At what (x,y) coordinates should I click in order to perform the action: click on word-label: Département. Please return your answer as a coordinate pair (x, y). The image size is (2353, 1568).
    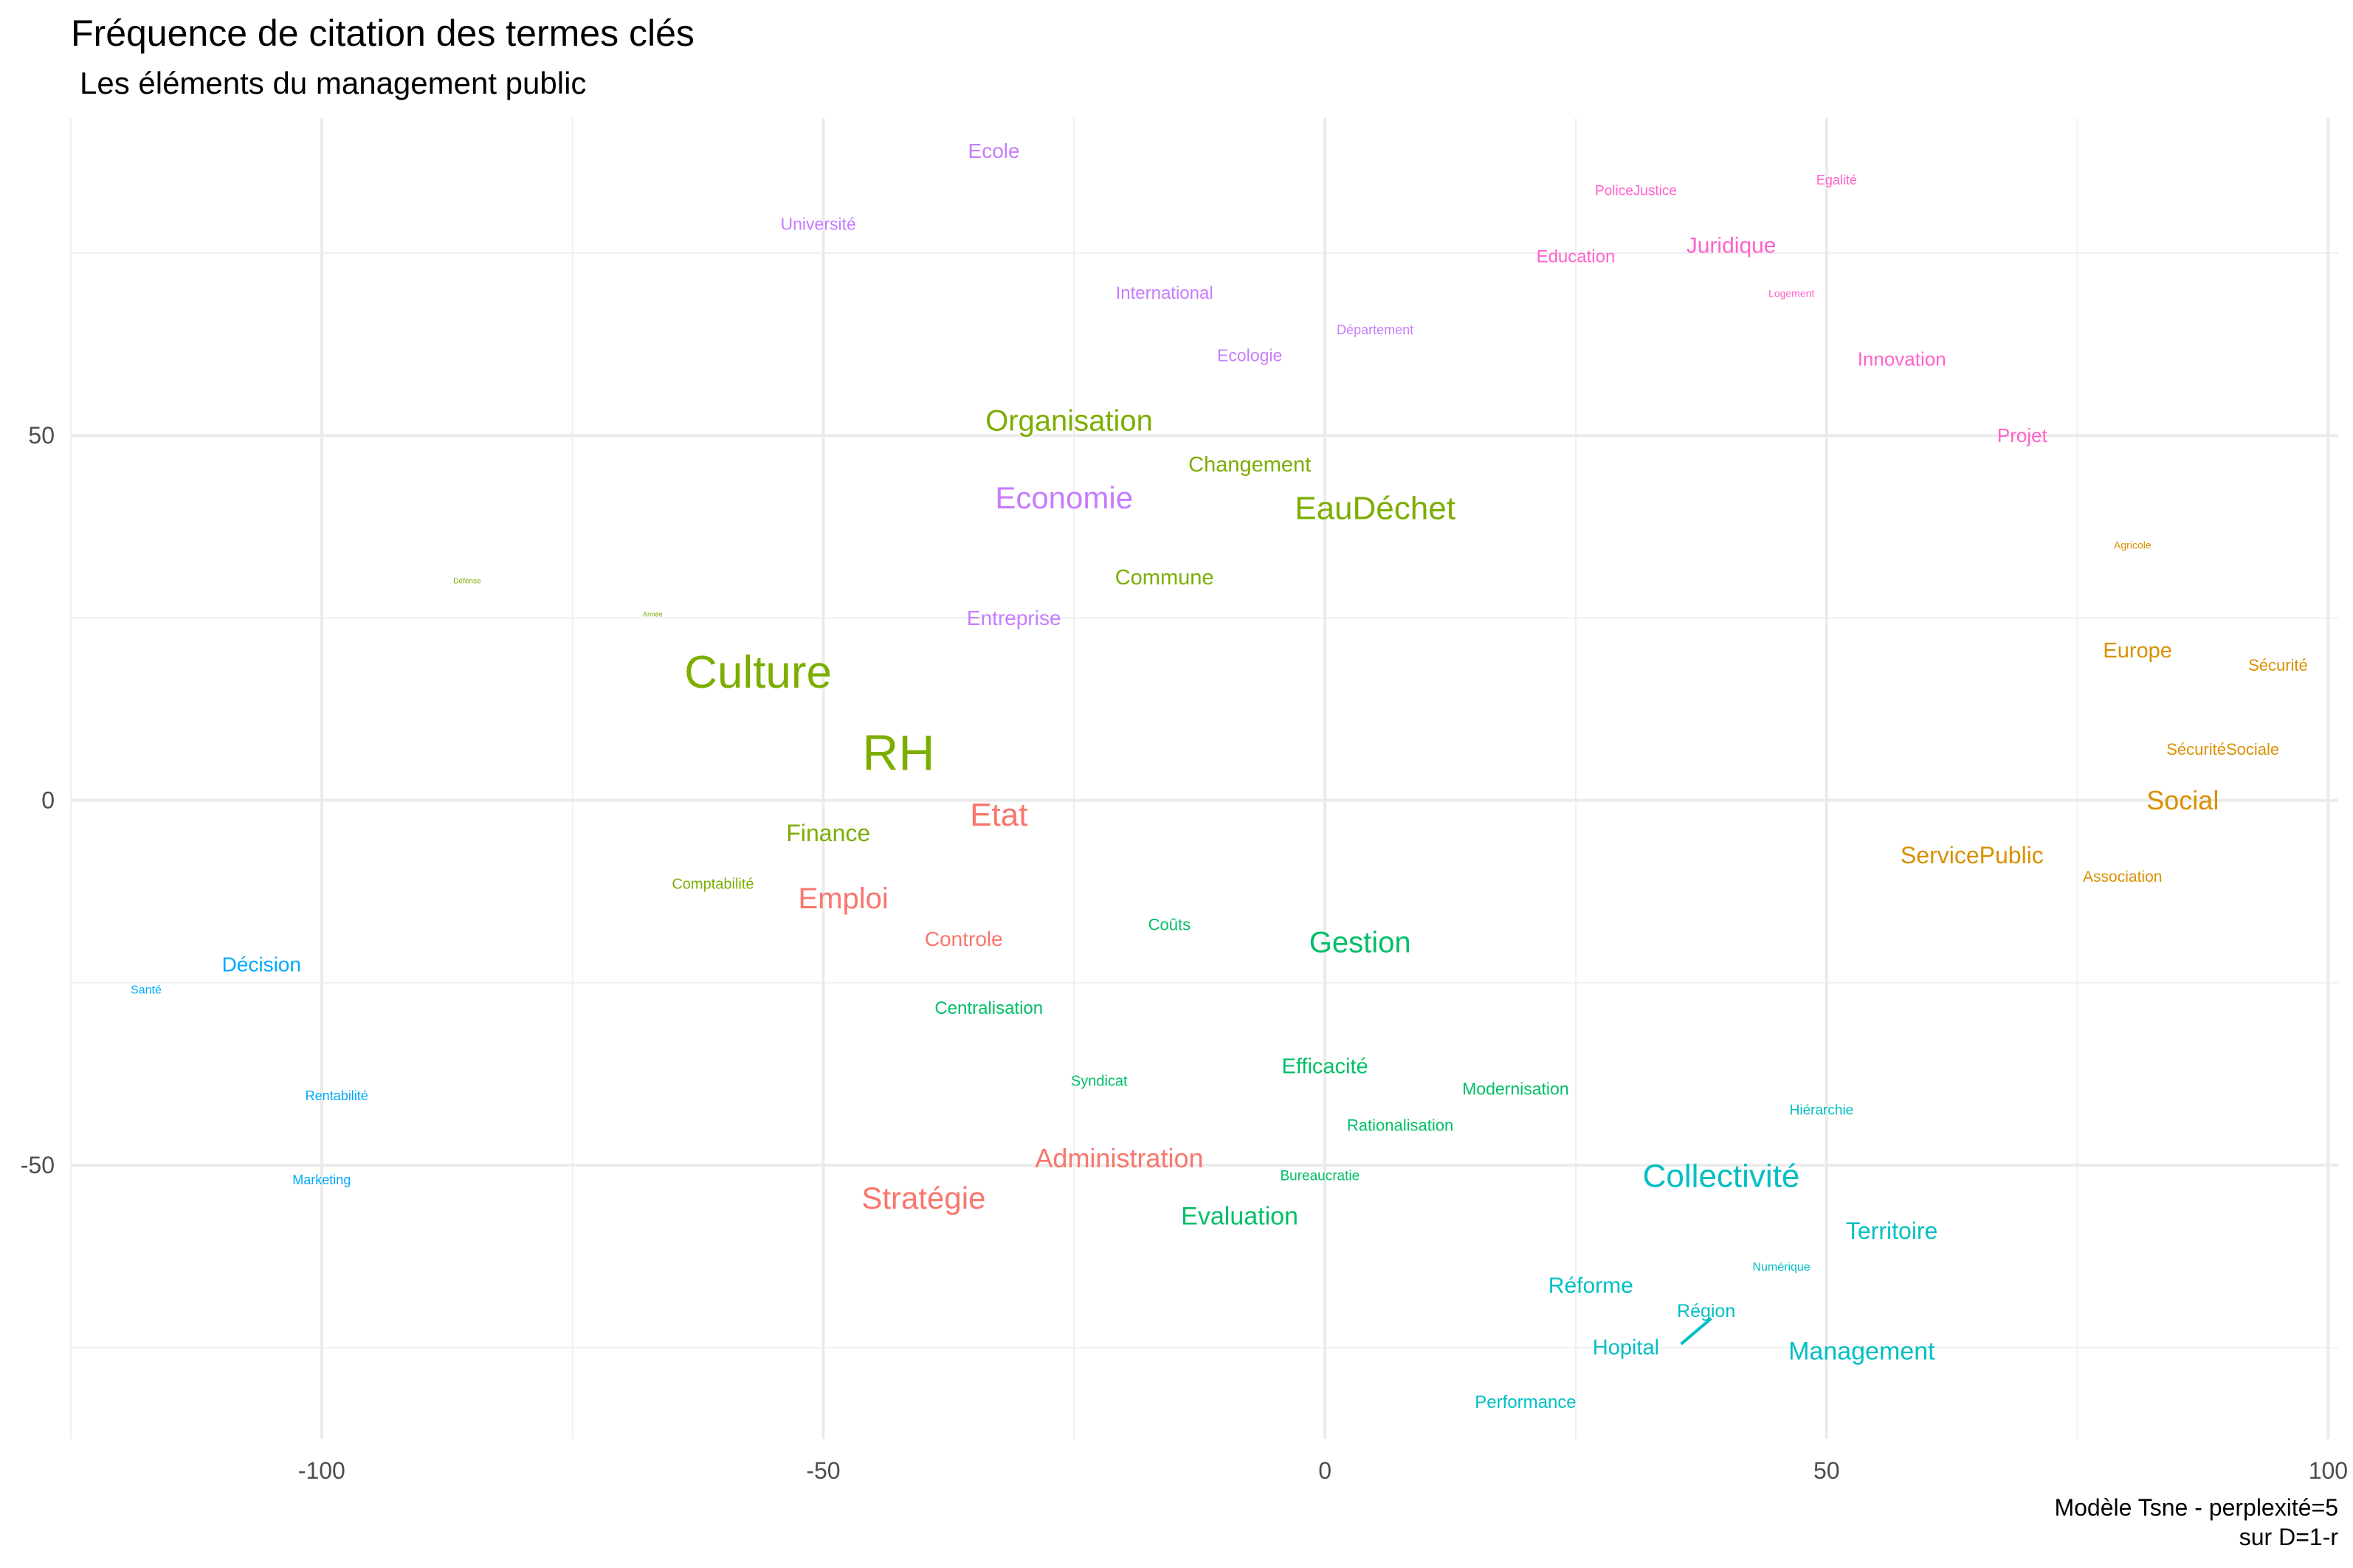
    Looking at the image, I should click on (1375, 329).